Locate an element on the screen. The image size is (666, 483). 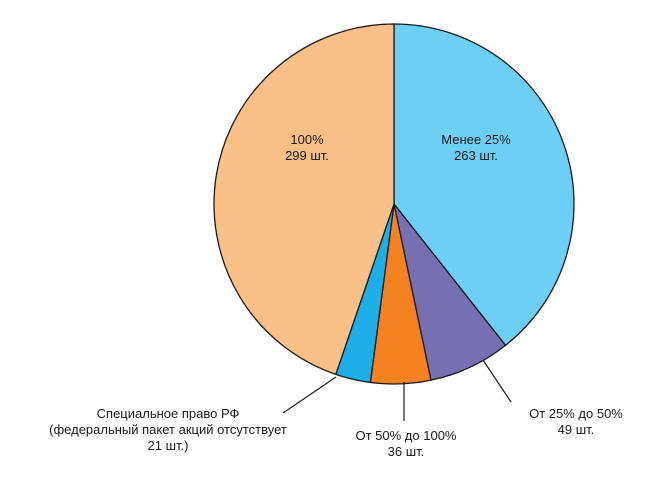
slice-label-1: От 25% до 50% 49 шт. is located at coordinates (576, 421).